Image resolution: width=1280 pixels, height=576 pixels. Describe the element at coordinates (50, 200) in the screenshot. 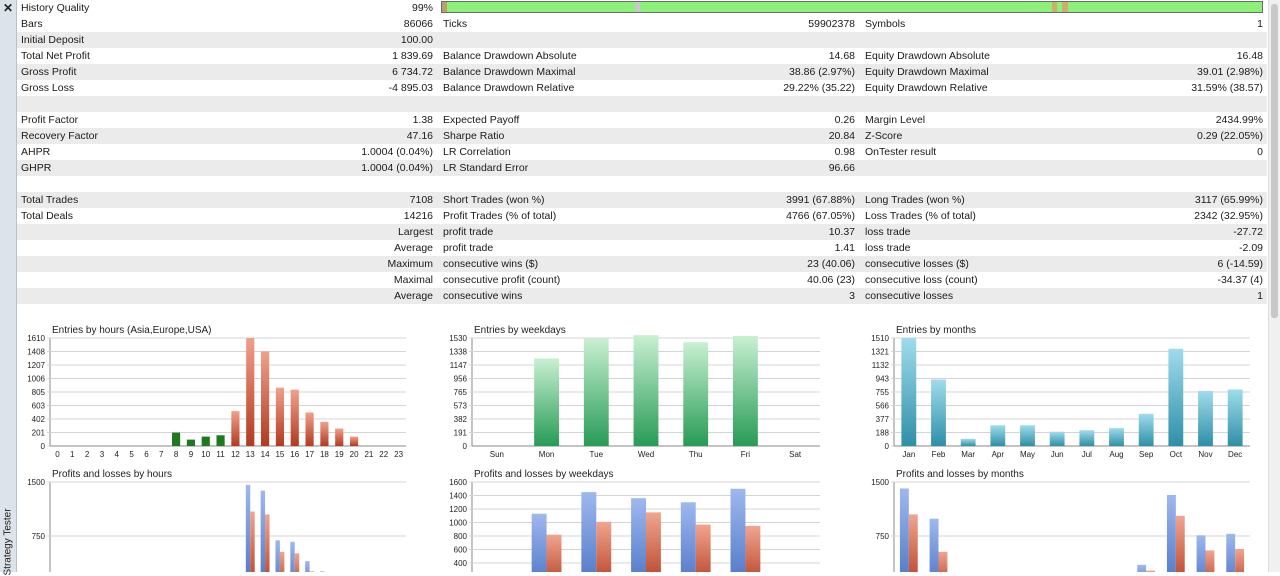

I see `stat-label: Total Trades` at that location.